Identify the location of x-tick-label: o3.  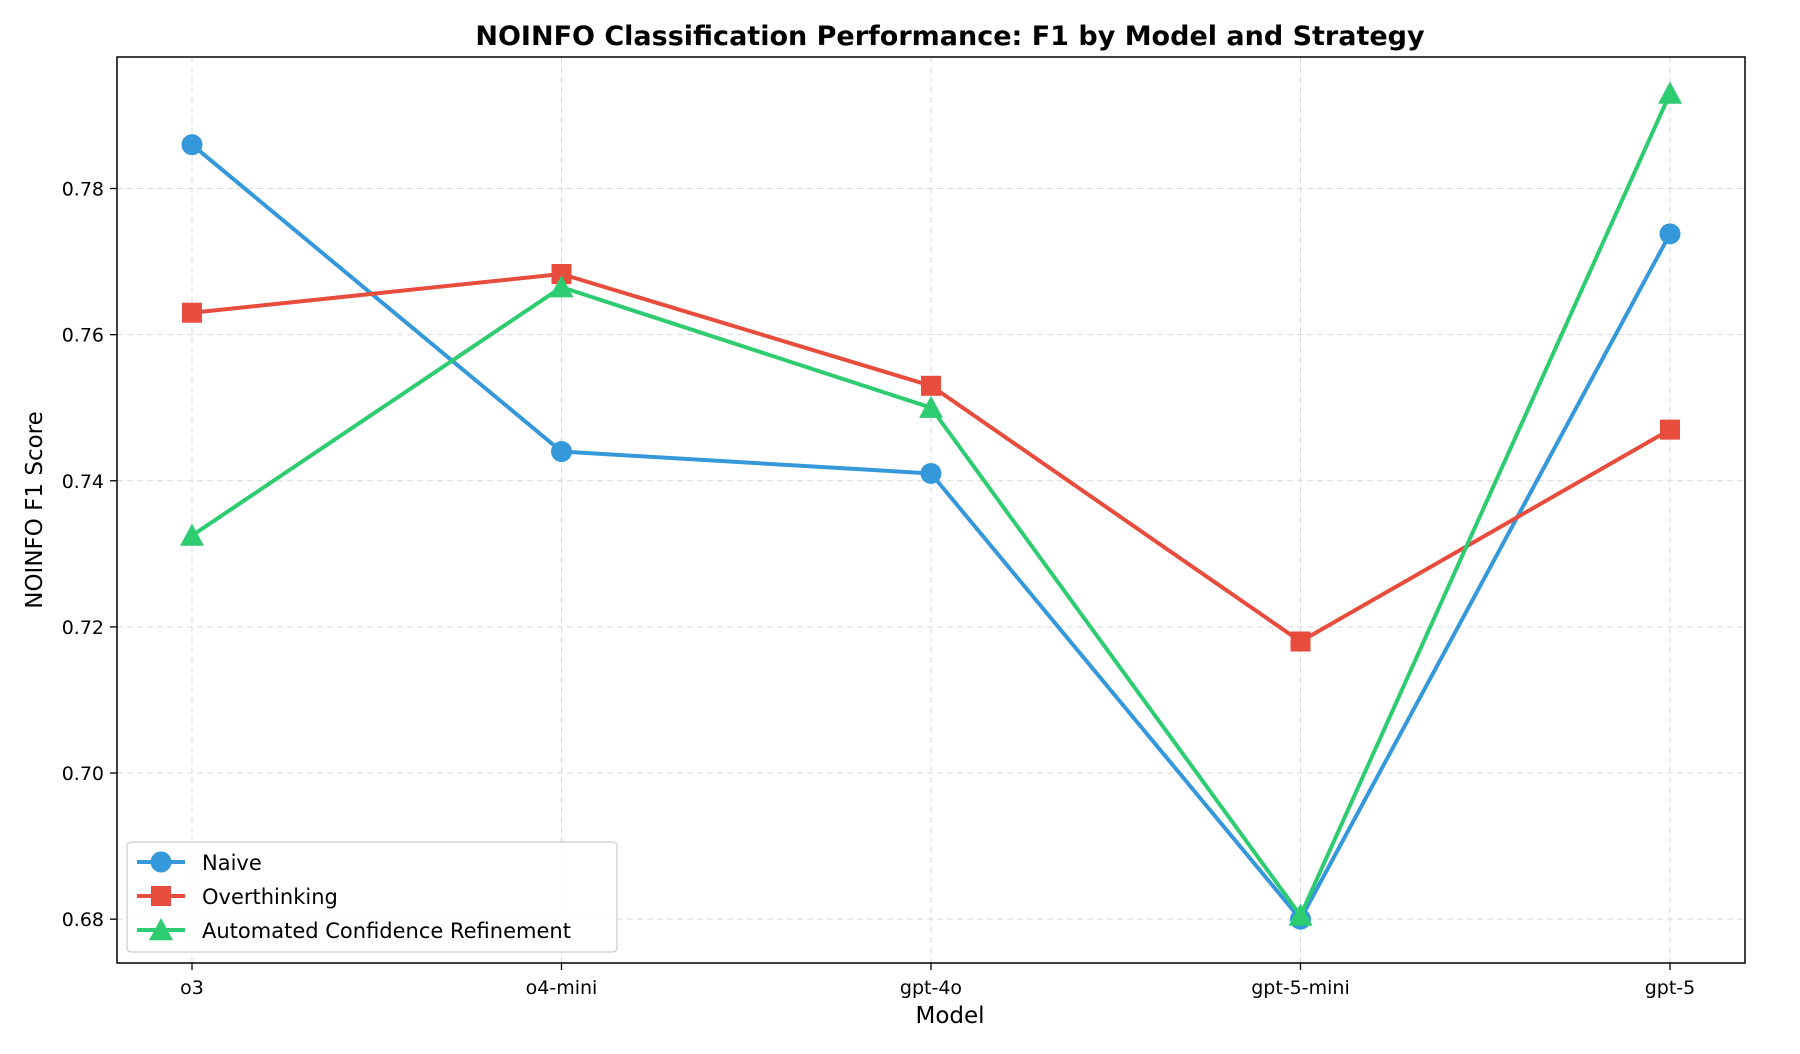
(192, 988).